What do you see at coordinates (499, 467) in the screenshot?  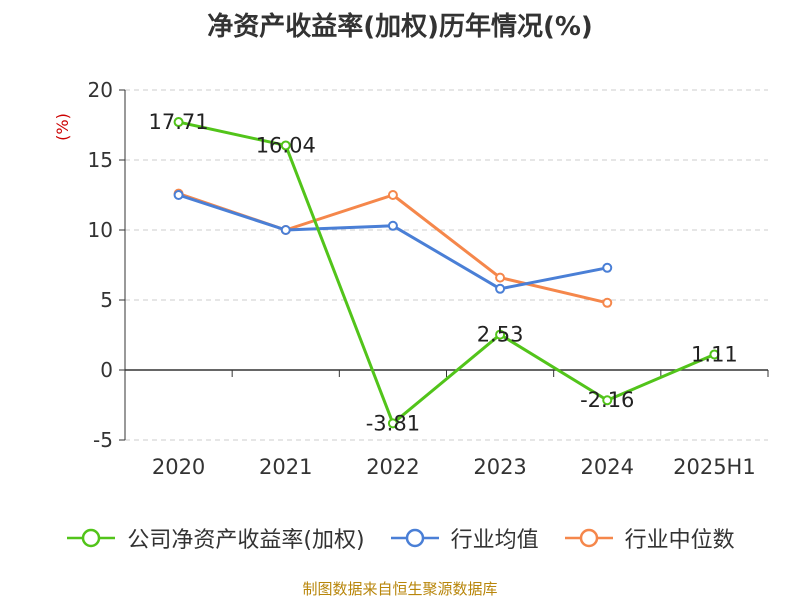 I see `x-tick-label: 2023` at bounding box center [499, 467].